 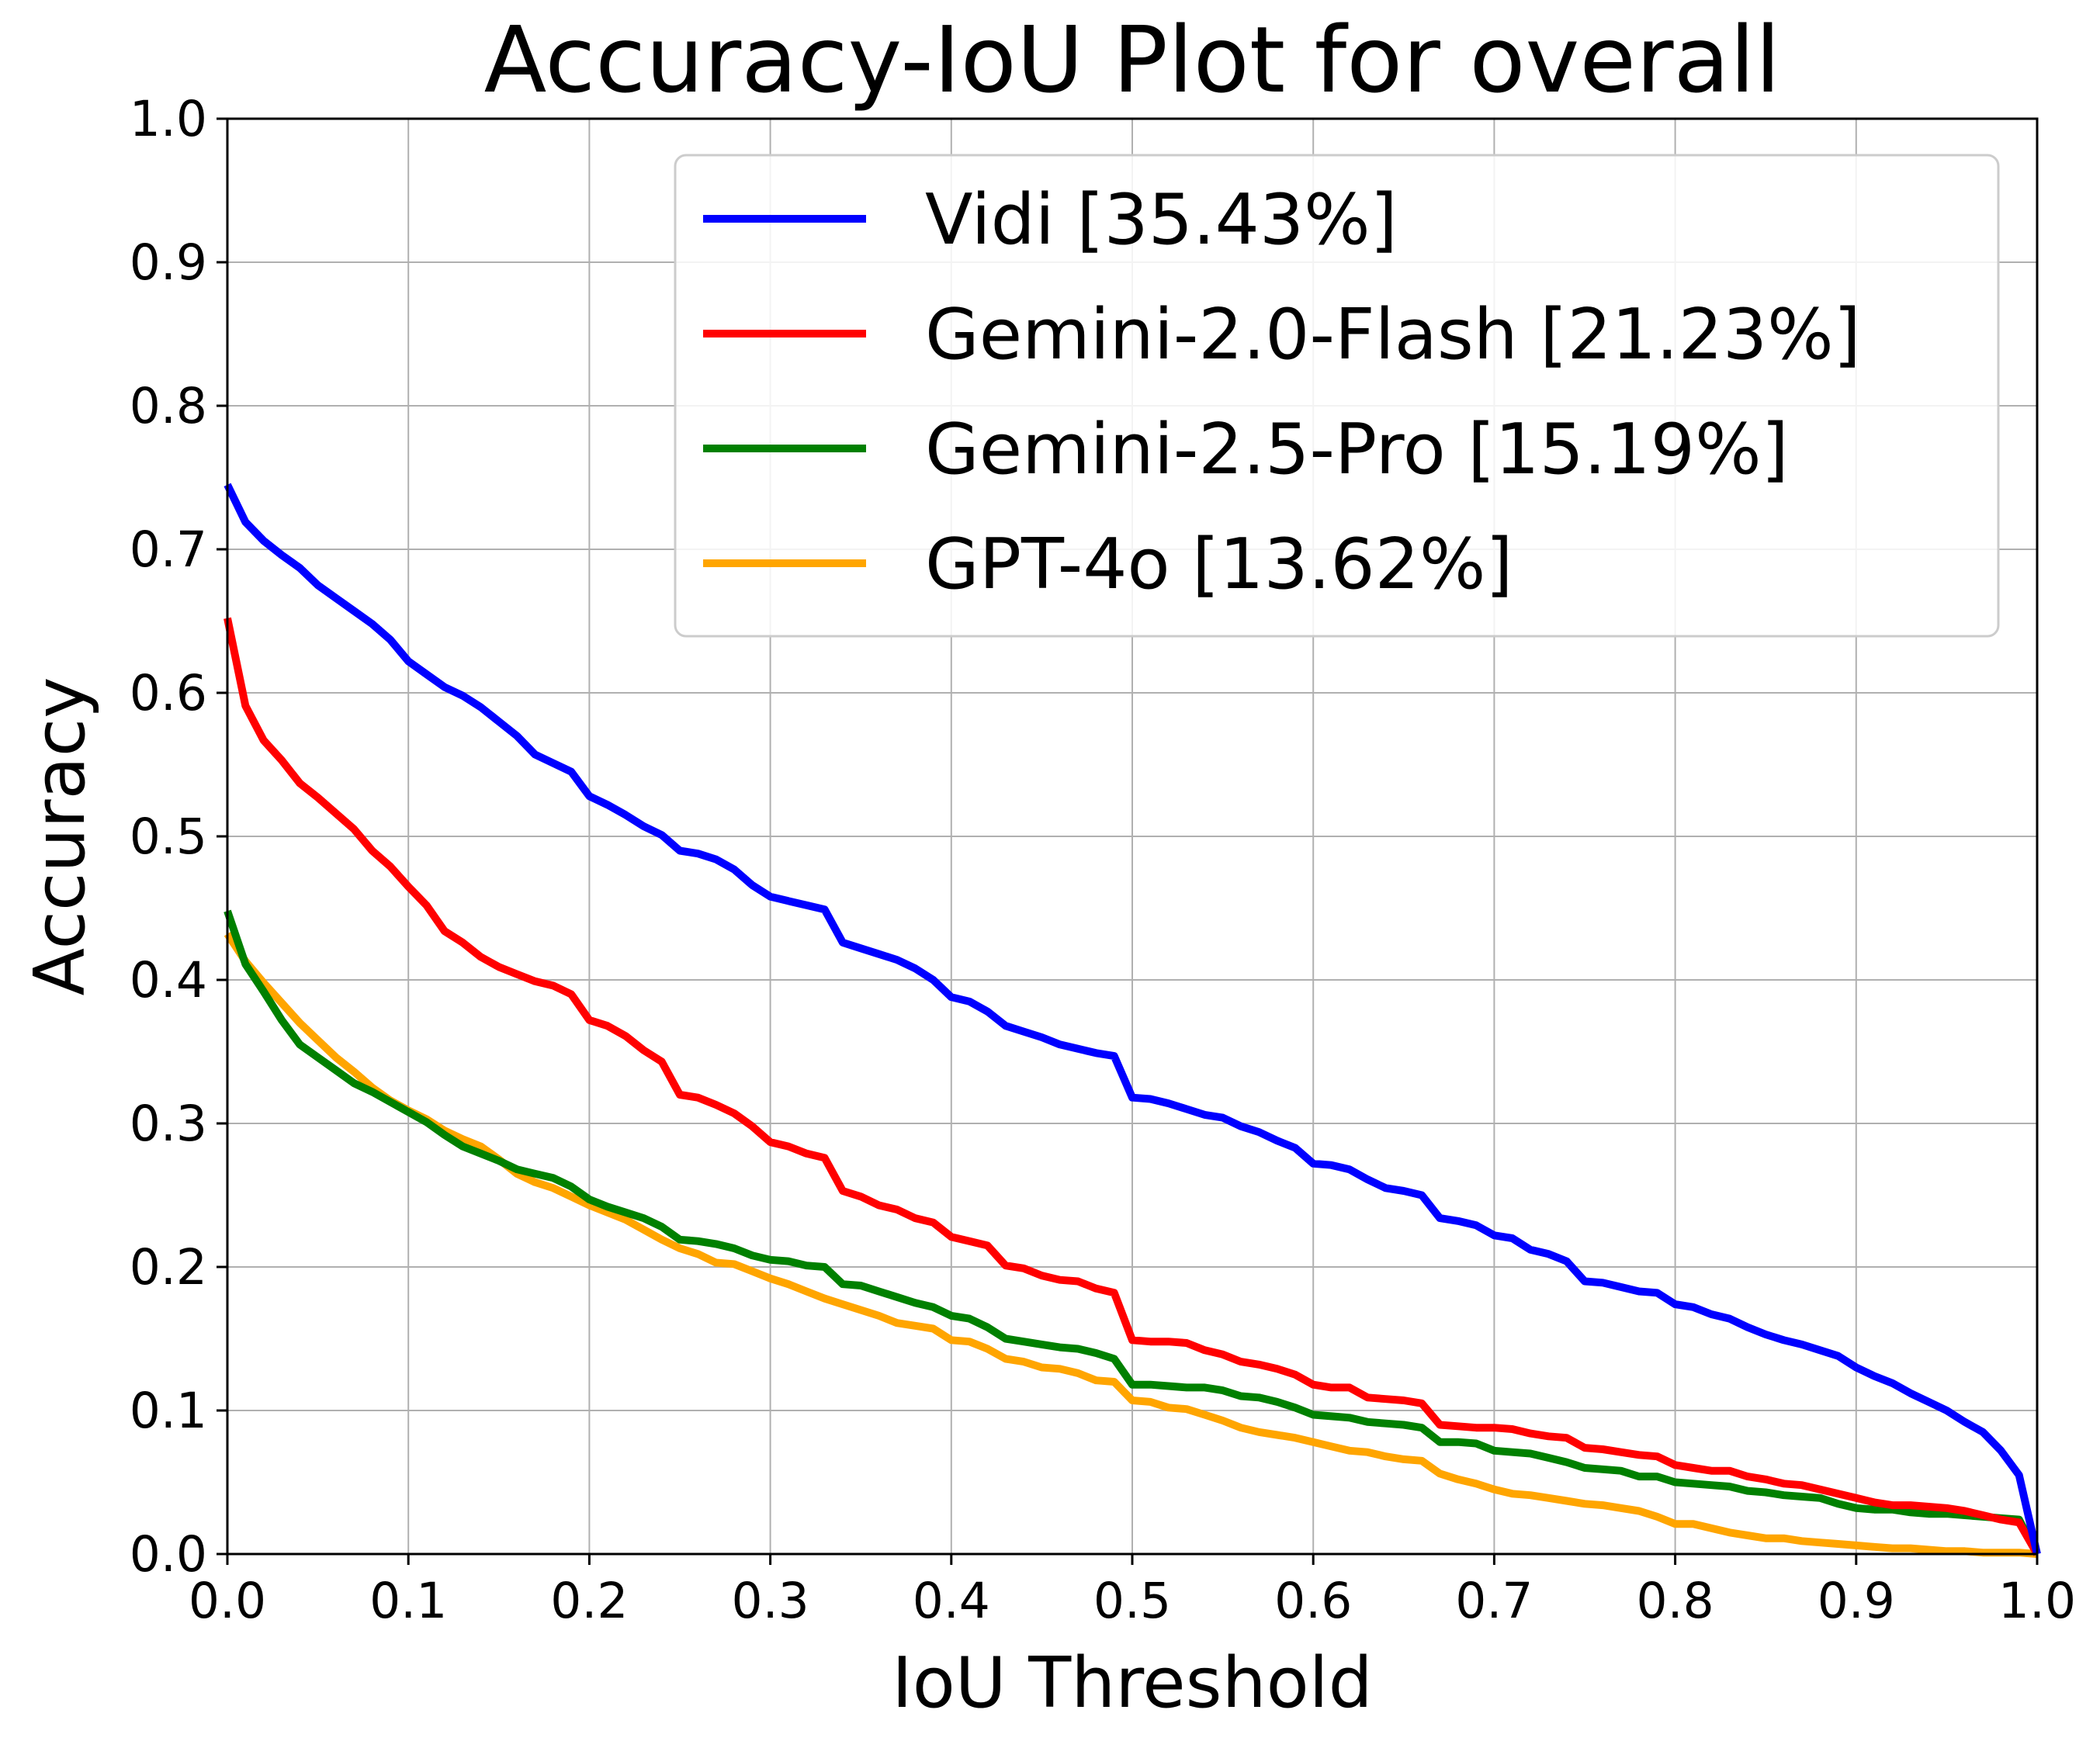 I want to click on y-tick-label: 0.4, so click(x=168, y=980).